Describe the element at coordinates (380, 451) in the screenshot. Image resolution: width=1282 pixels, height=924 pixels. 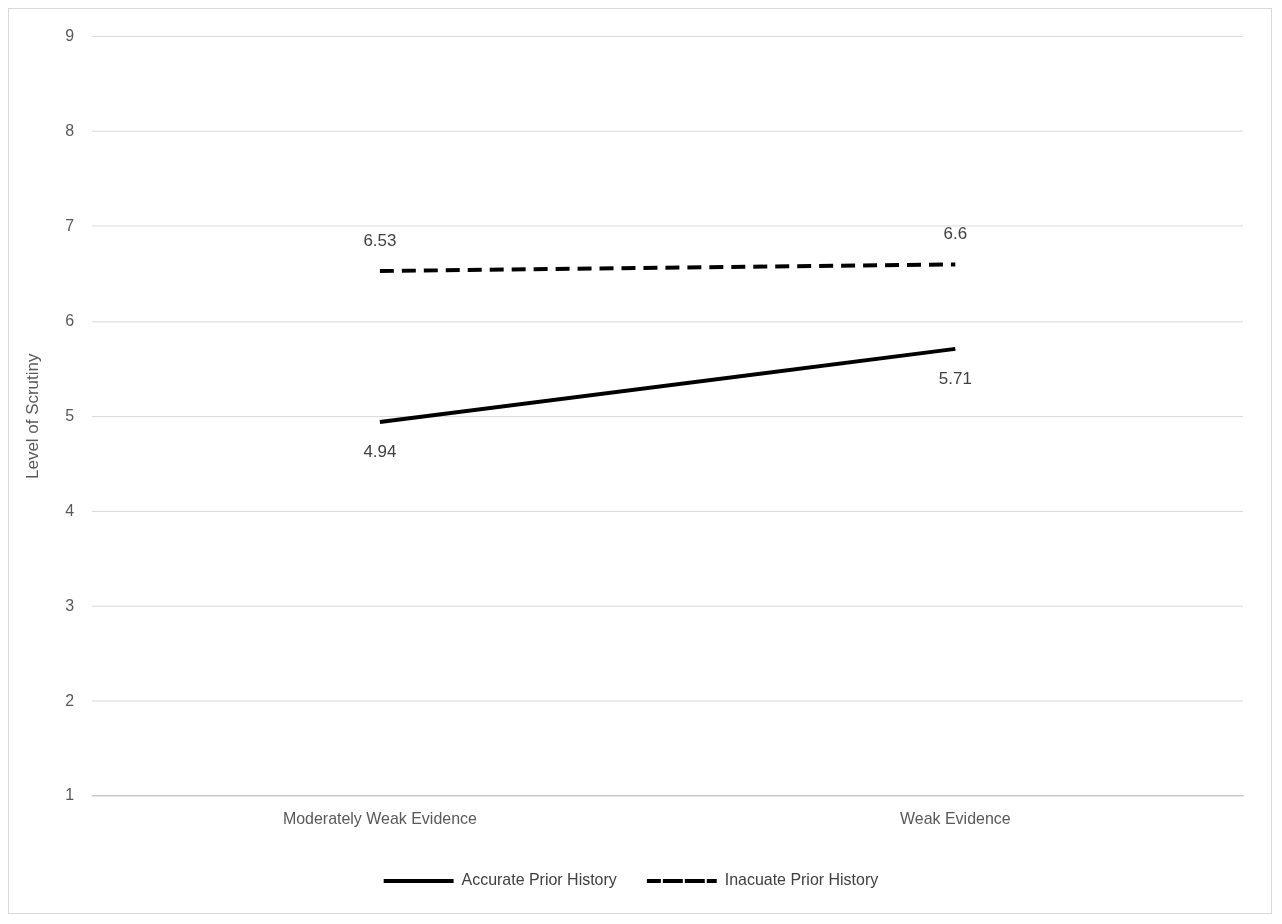
I see `data-label: 4.94` at that location.